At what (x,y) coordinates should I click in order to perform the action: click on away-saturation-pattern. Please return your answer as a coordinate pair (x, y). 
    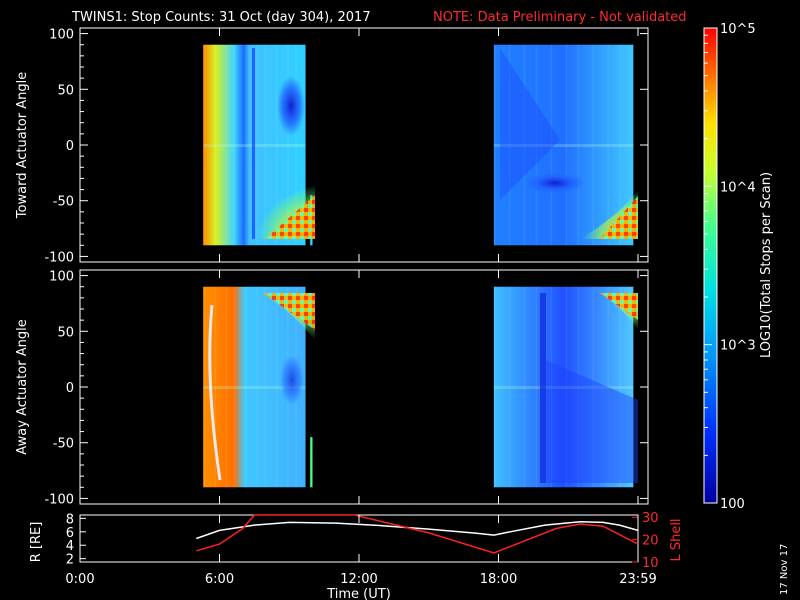
    Looking at the image, I should click on (289, 311).